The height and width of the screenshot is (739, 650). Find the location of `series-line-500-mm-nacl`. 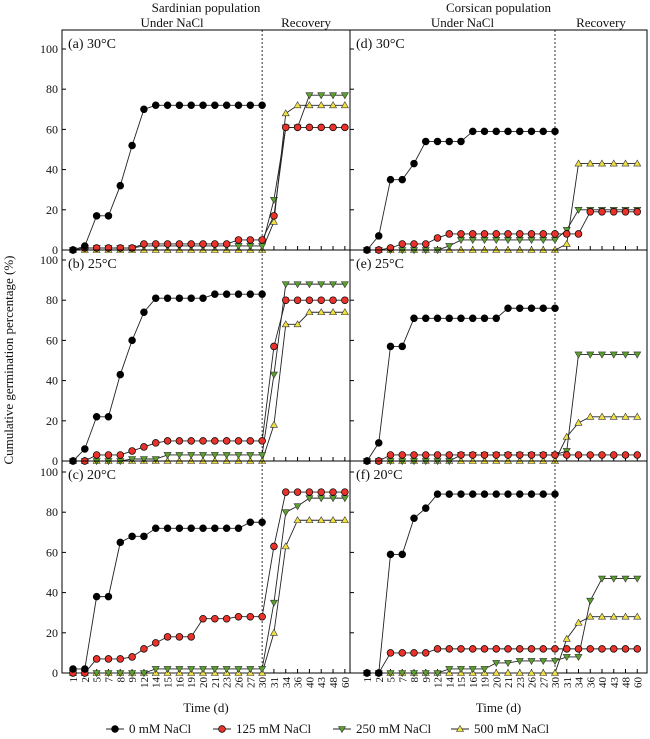

series-line-500-mm-nacl is located at coordinates (502, 439).